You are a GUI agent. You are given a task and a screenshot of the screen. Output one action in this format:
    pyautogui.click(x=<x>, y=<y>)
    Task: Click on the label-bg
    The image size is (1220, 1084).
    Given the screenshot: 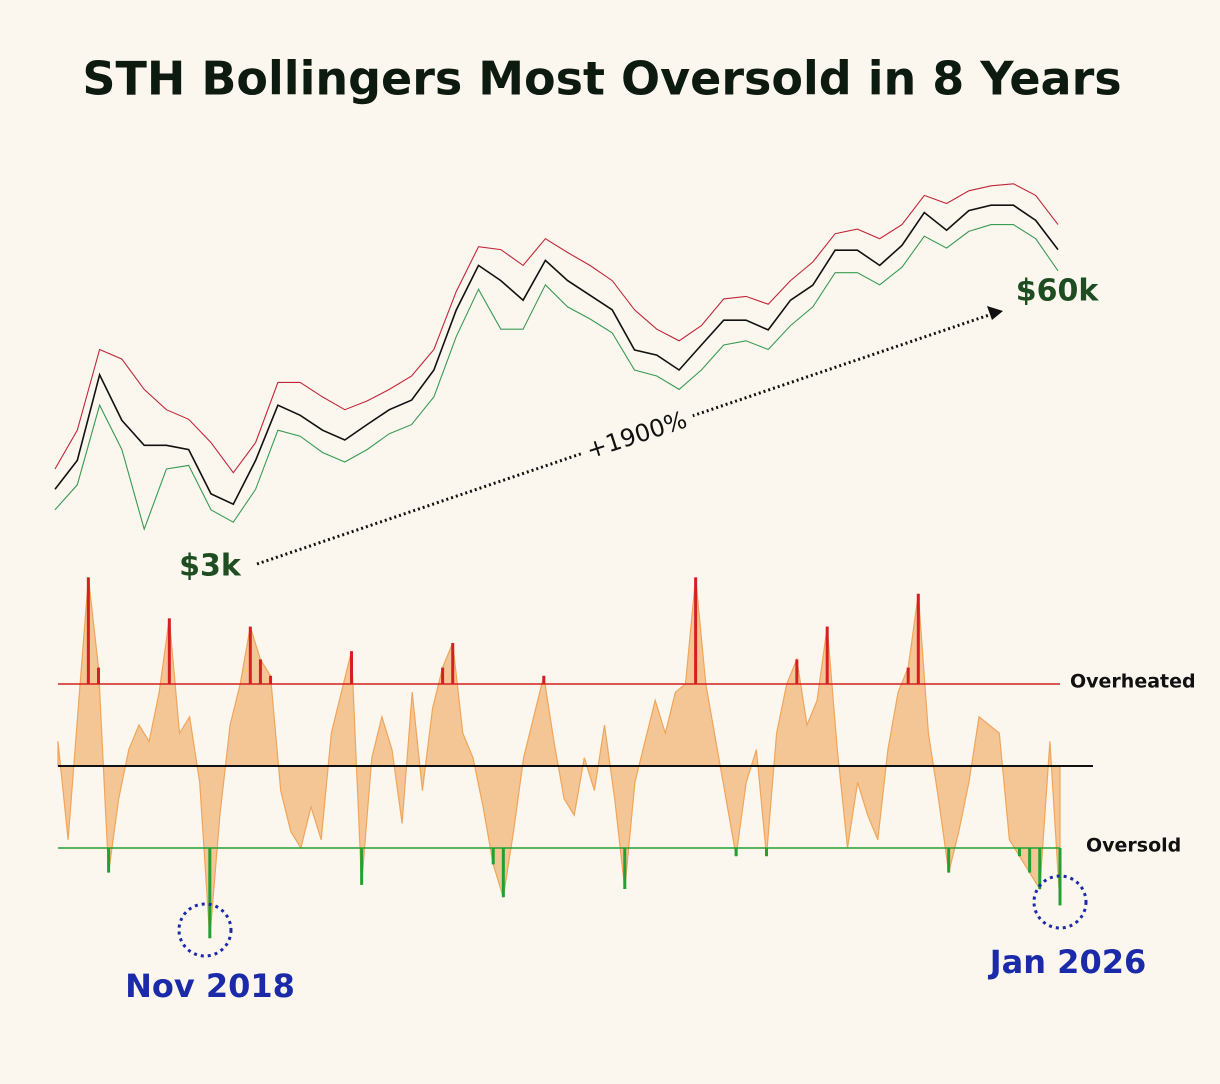 What is the action you would take?
    pyautogui.click(x=637, y=435)
    